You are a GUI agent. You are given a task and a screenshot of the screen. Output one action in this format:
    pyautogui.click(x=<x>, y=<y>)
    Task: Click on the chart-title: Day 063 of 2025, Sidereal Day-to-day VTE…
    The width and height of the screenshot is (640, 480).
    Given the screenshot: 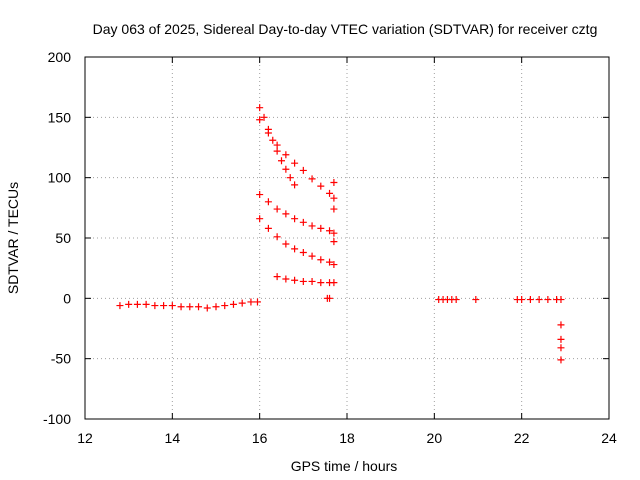 What is the action you would take?
    pyautogui.click(x=345, y=29)
    